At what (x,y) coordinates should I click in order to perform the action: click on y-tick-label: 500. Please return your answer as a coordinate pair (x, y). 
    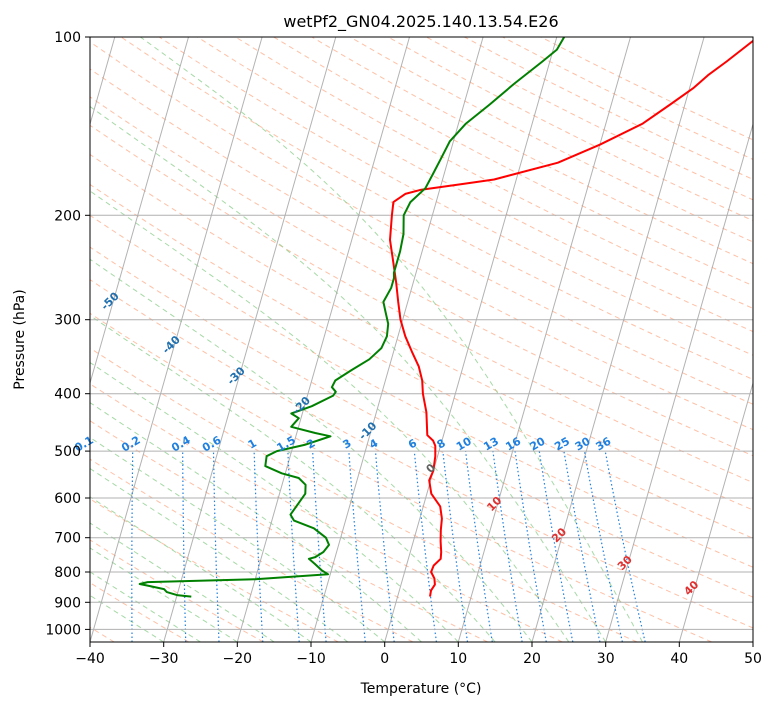
    Looking at the image, I should click on (67, 452).